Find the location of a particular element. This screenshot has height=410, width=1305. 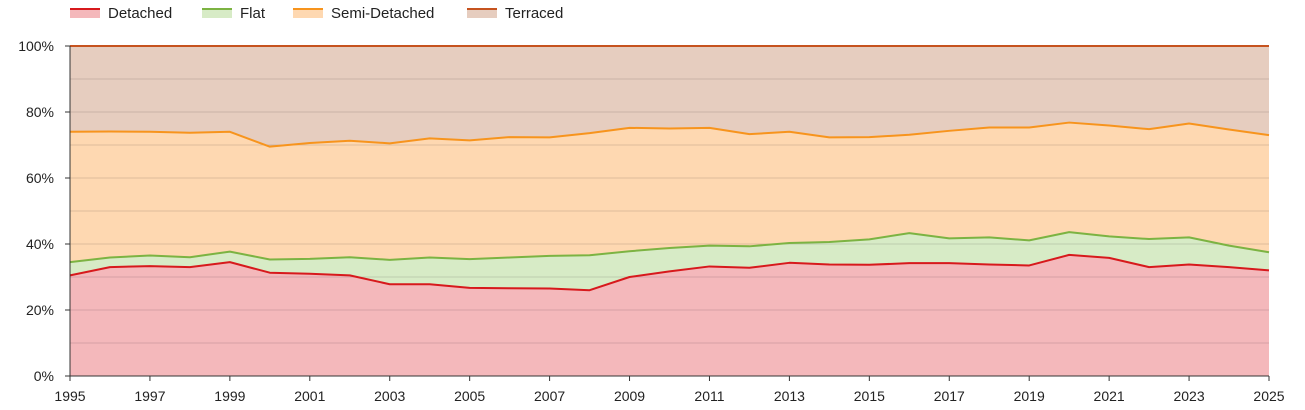

legend-label-terraced: Terraced is located at coordinates (534, 13).